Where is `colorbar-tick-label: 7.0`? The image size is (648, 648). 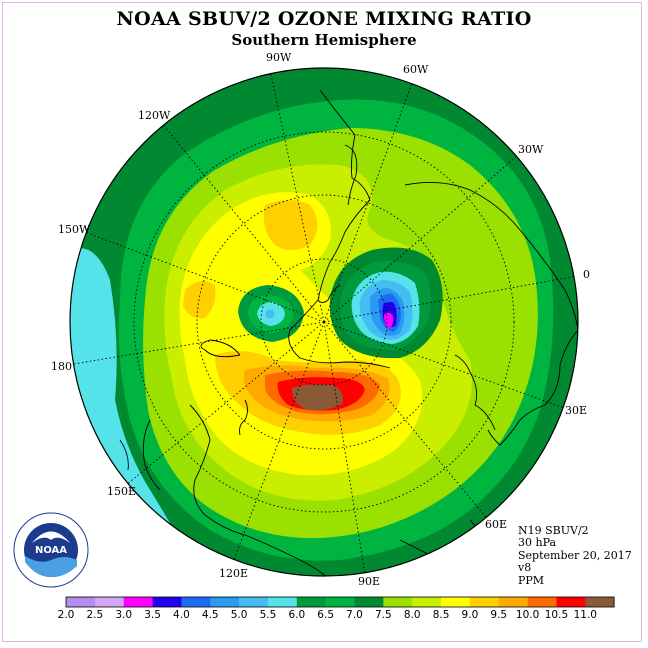
colorbar-tick-label: 7.0 is located at coordinates (354, 615).